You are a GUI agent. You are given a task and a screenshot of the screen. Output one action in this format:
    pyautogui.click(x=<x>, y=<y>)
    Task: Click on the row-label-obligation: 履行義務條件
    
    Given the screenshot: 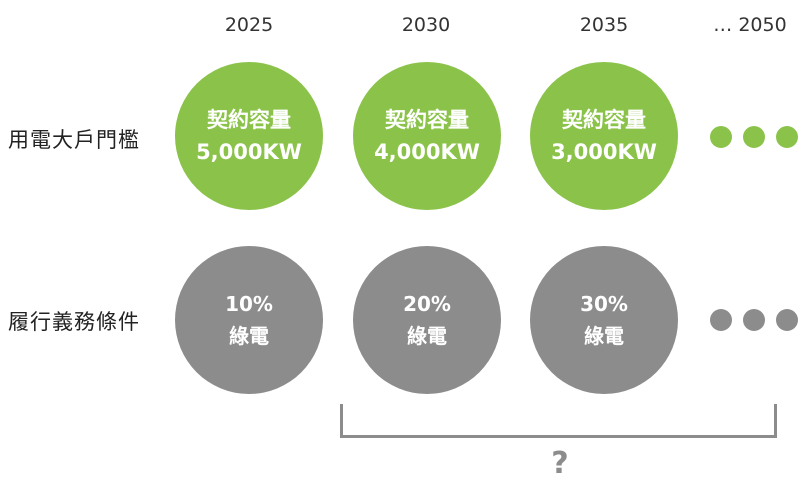 What is the action you would take?
    pyautogui.click(x=74, y=322)
    